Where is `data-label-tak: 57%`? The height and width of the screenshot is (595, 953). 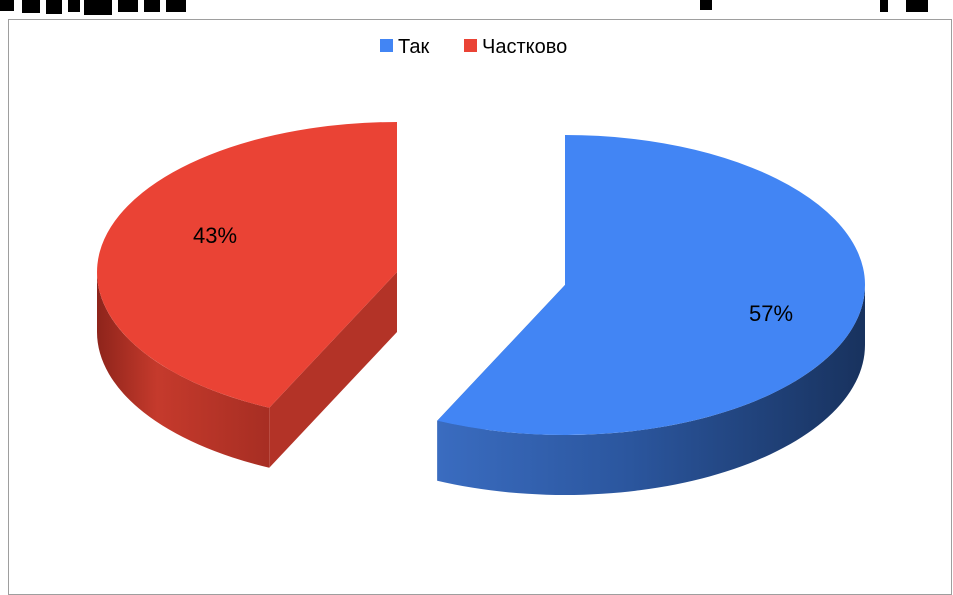
data-label-tak: 57% is located at coordinates (771, 313).